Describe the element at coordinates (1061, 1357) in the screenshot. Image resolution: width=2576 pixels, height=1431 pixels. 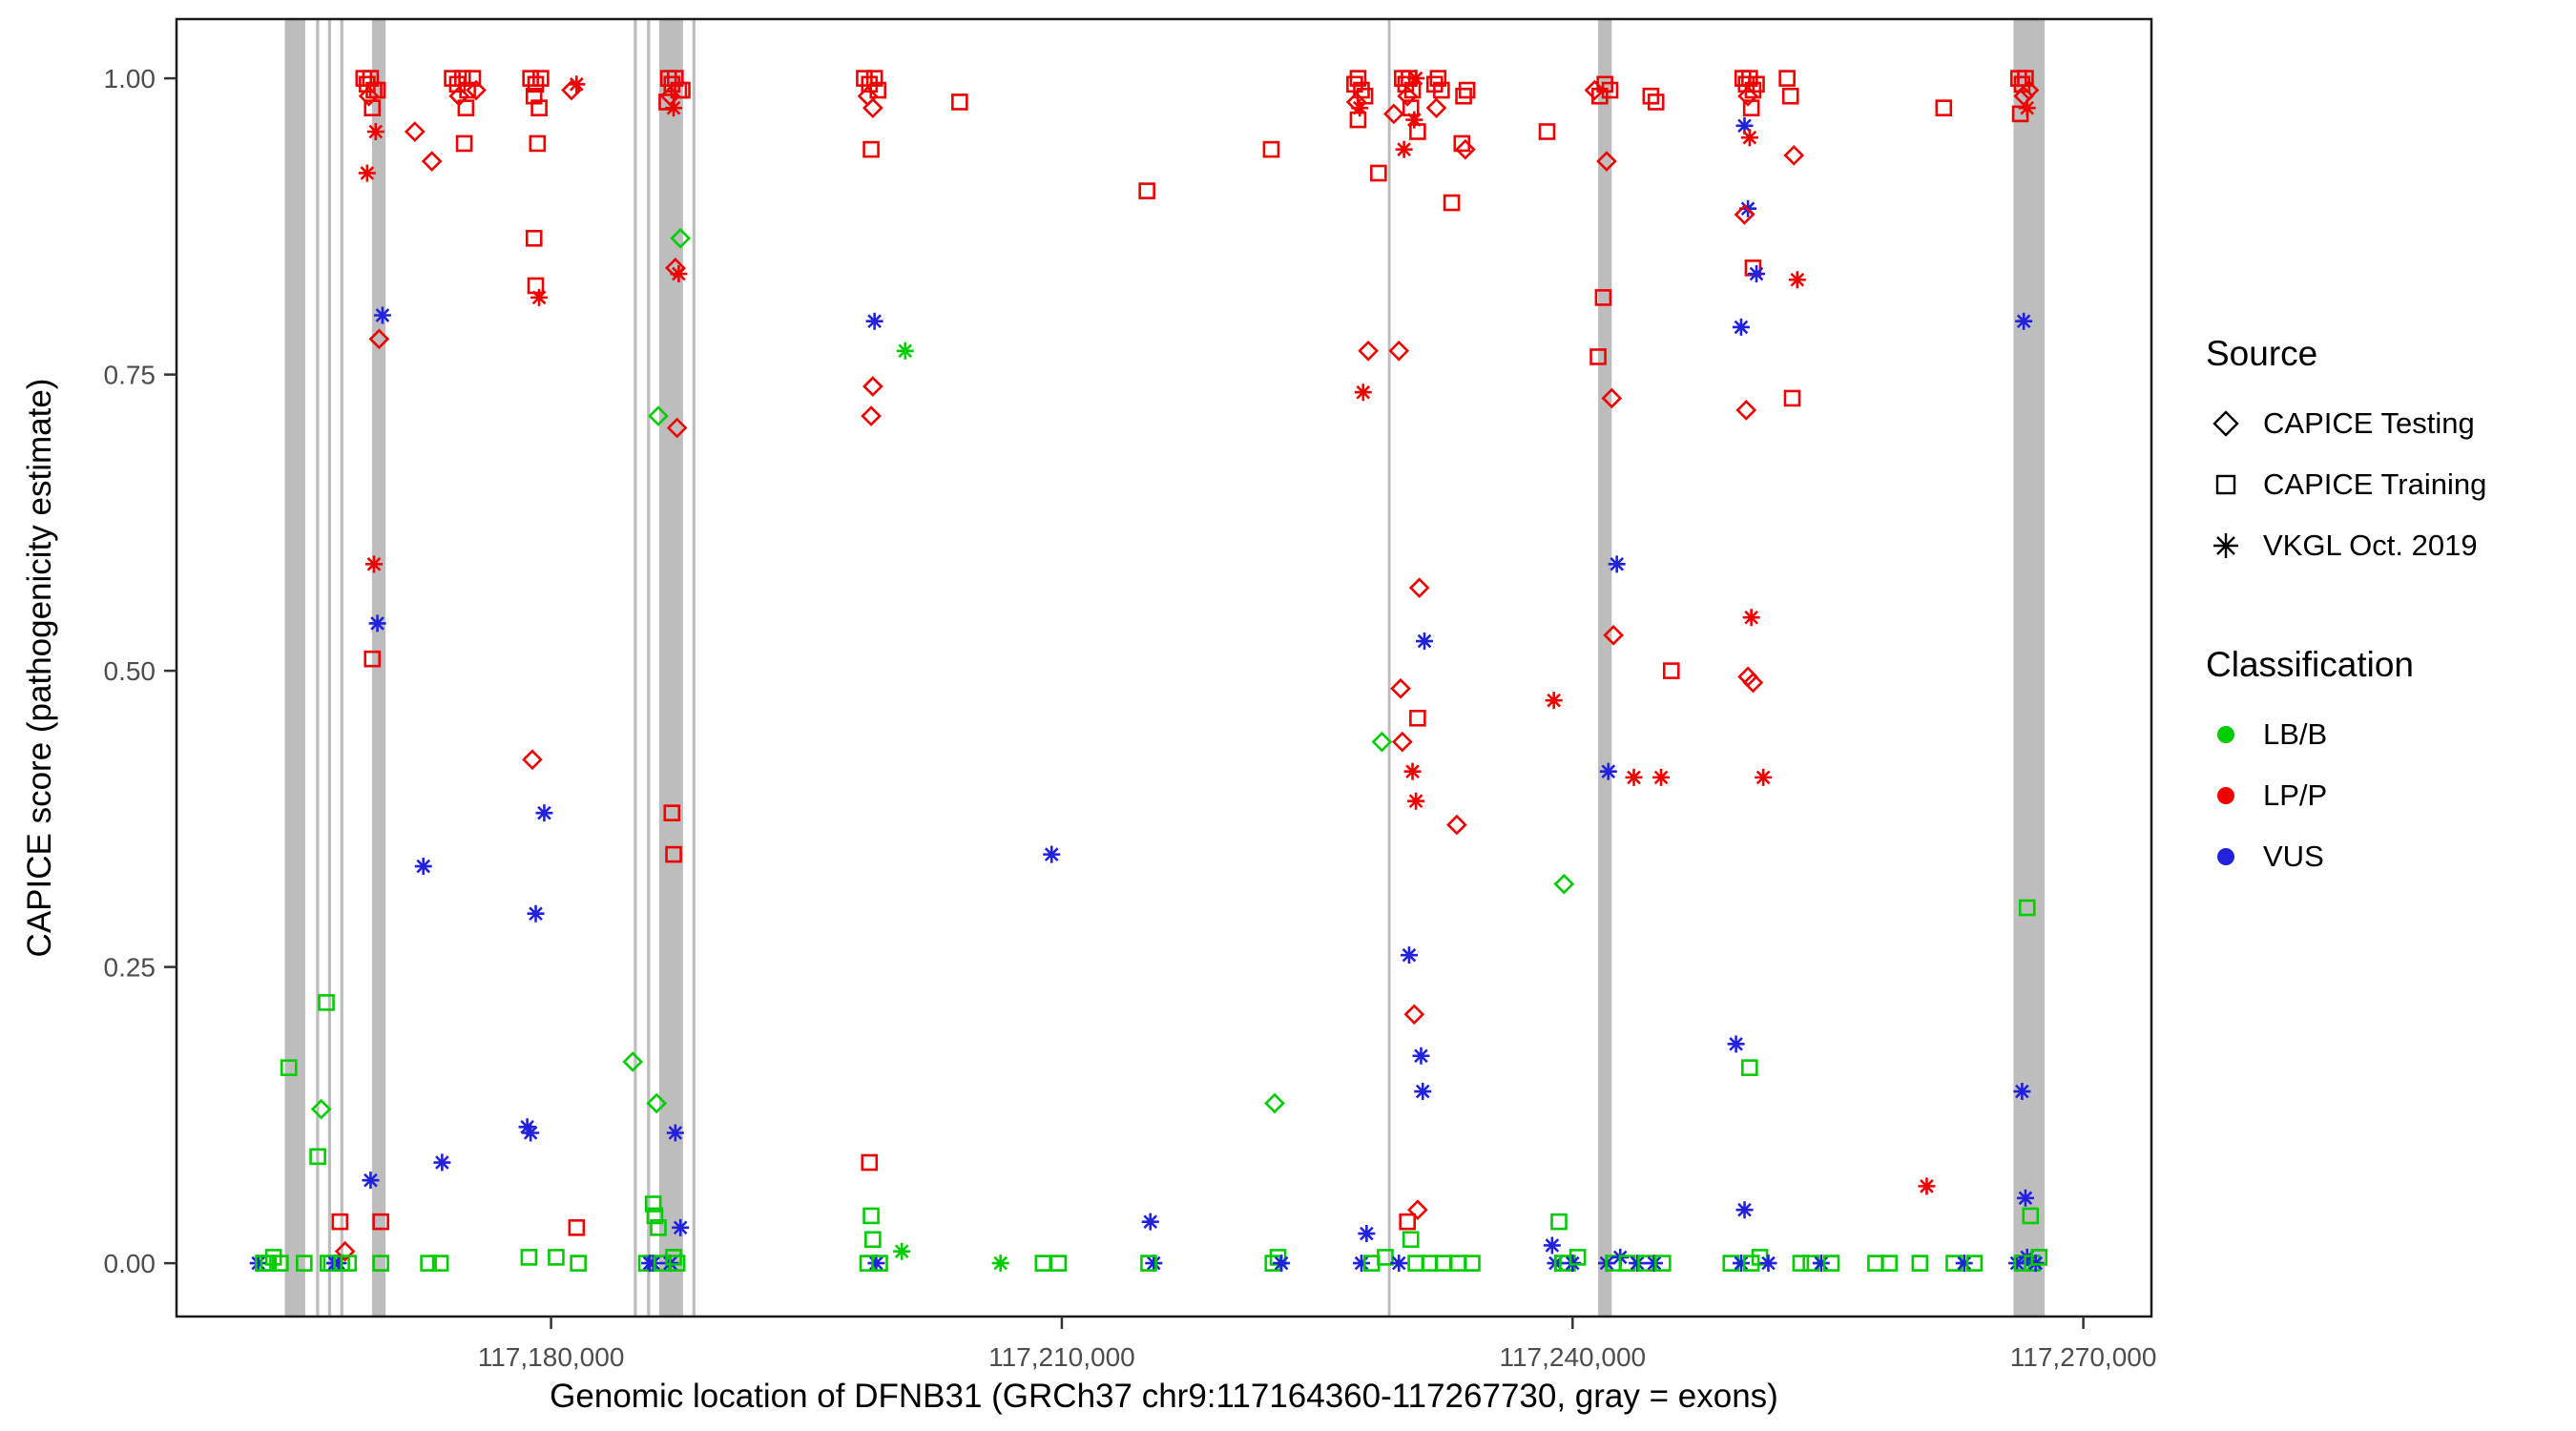
I see `x-axis-tick-label: 117,210,000` at that location.